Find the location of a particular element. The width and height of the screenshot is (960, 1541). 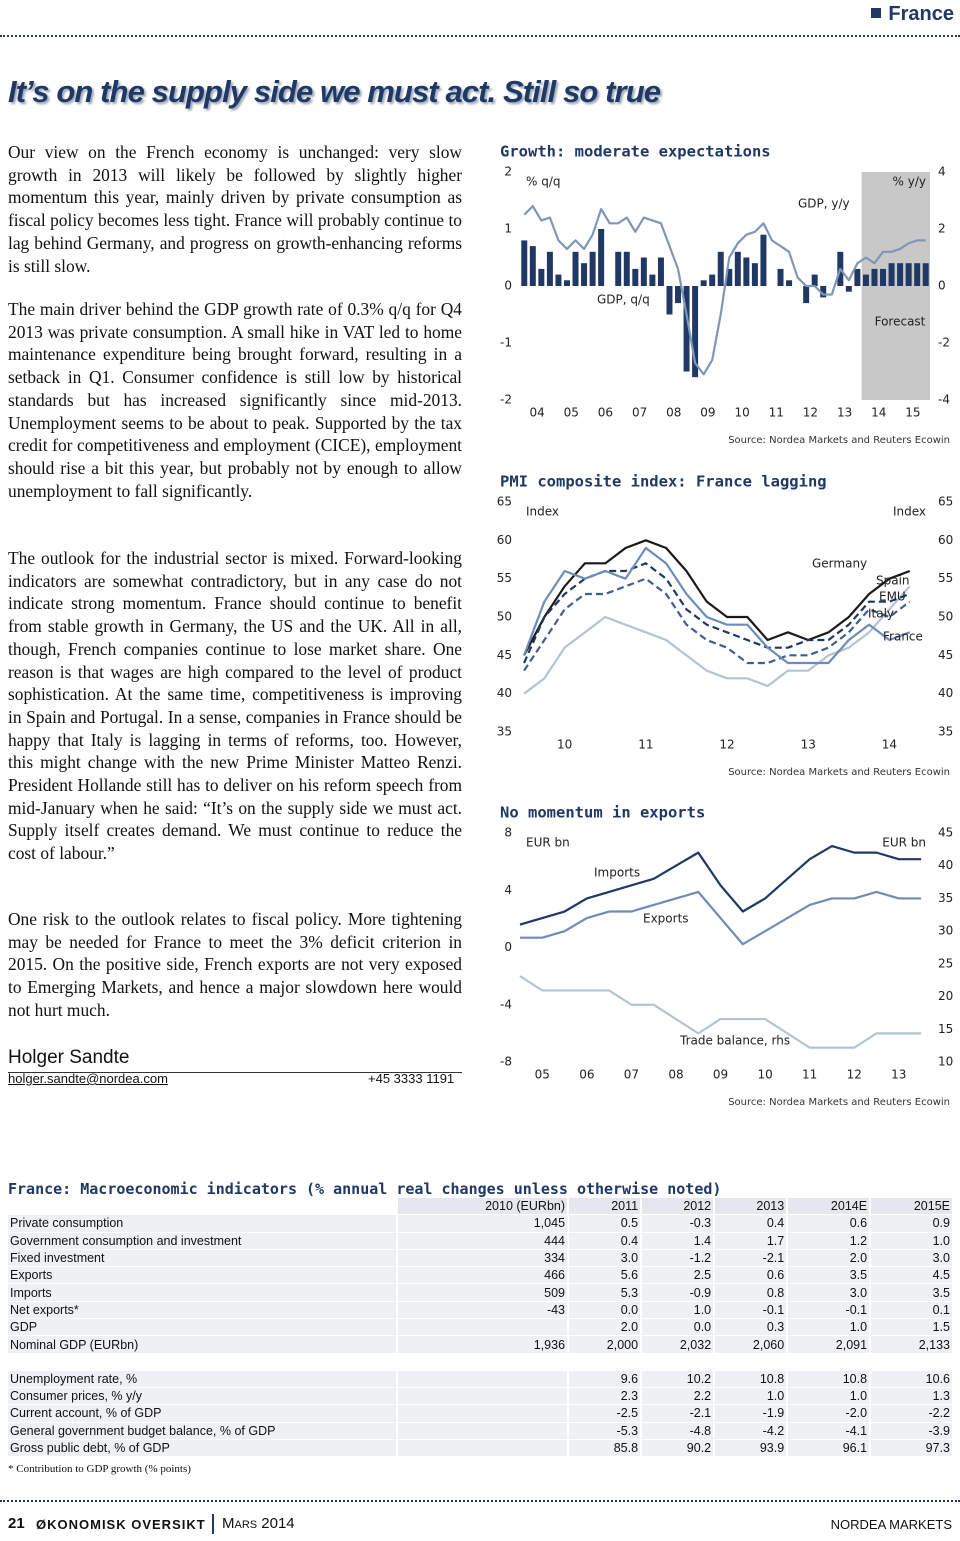

y2-axis-label: EUR bn is located at coordinates (904, 843).